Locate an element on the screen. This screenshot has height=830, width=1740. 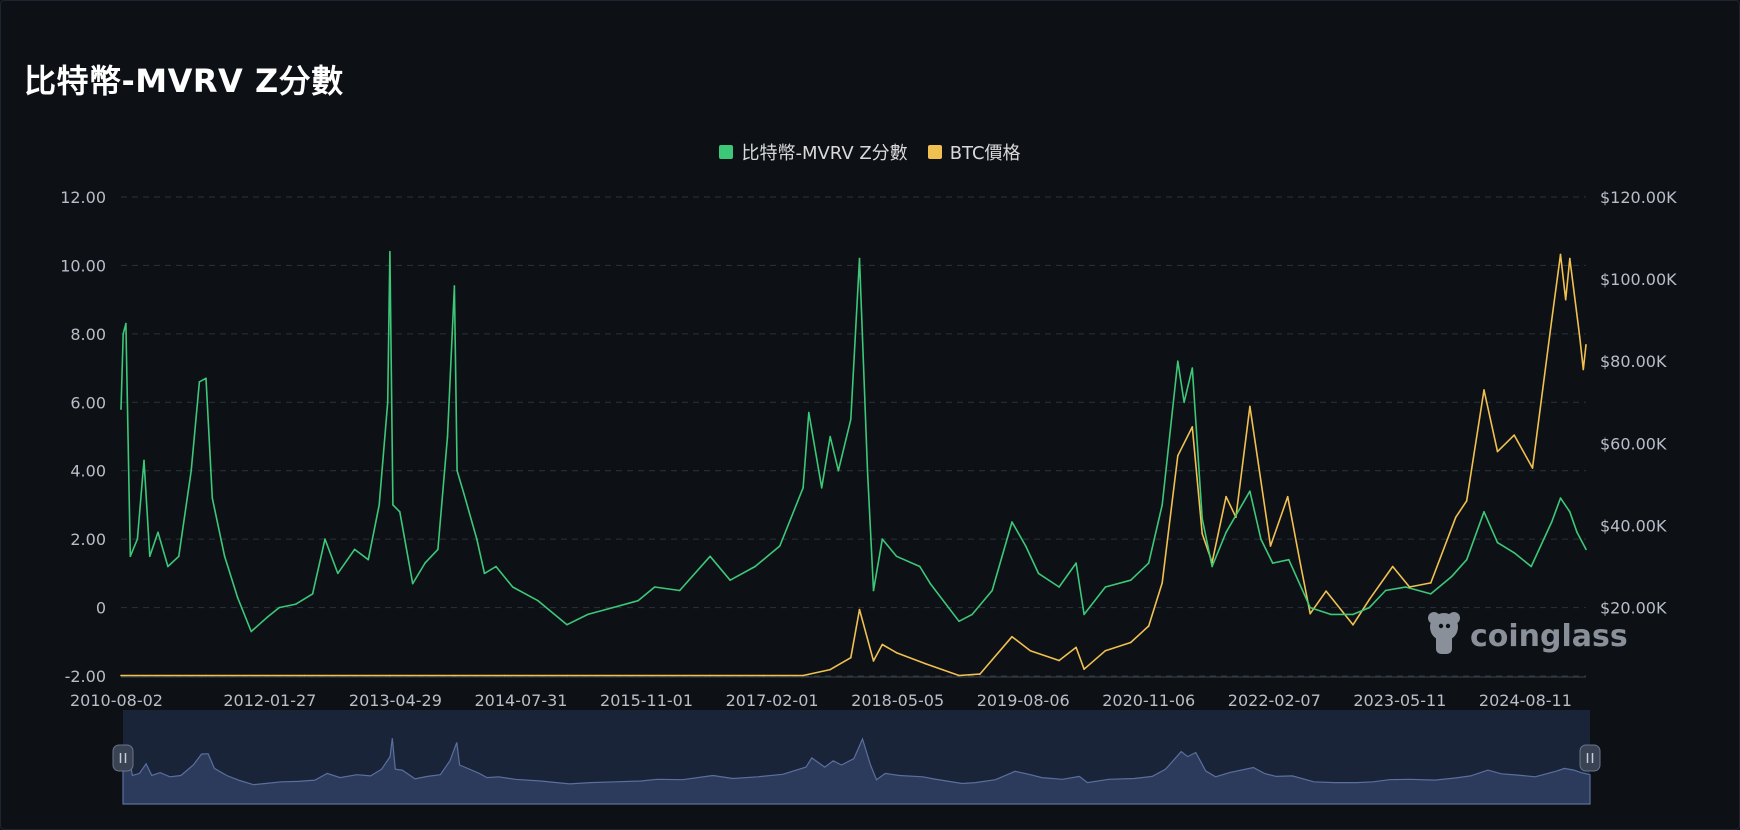
navigator-handle-right is located at coordinates (1590, 758).